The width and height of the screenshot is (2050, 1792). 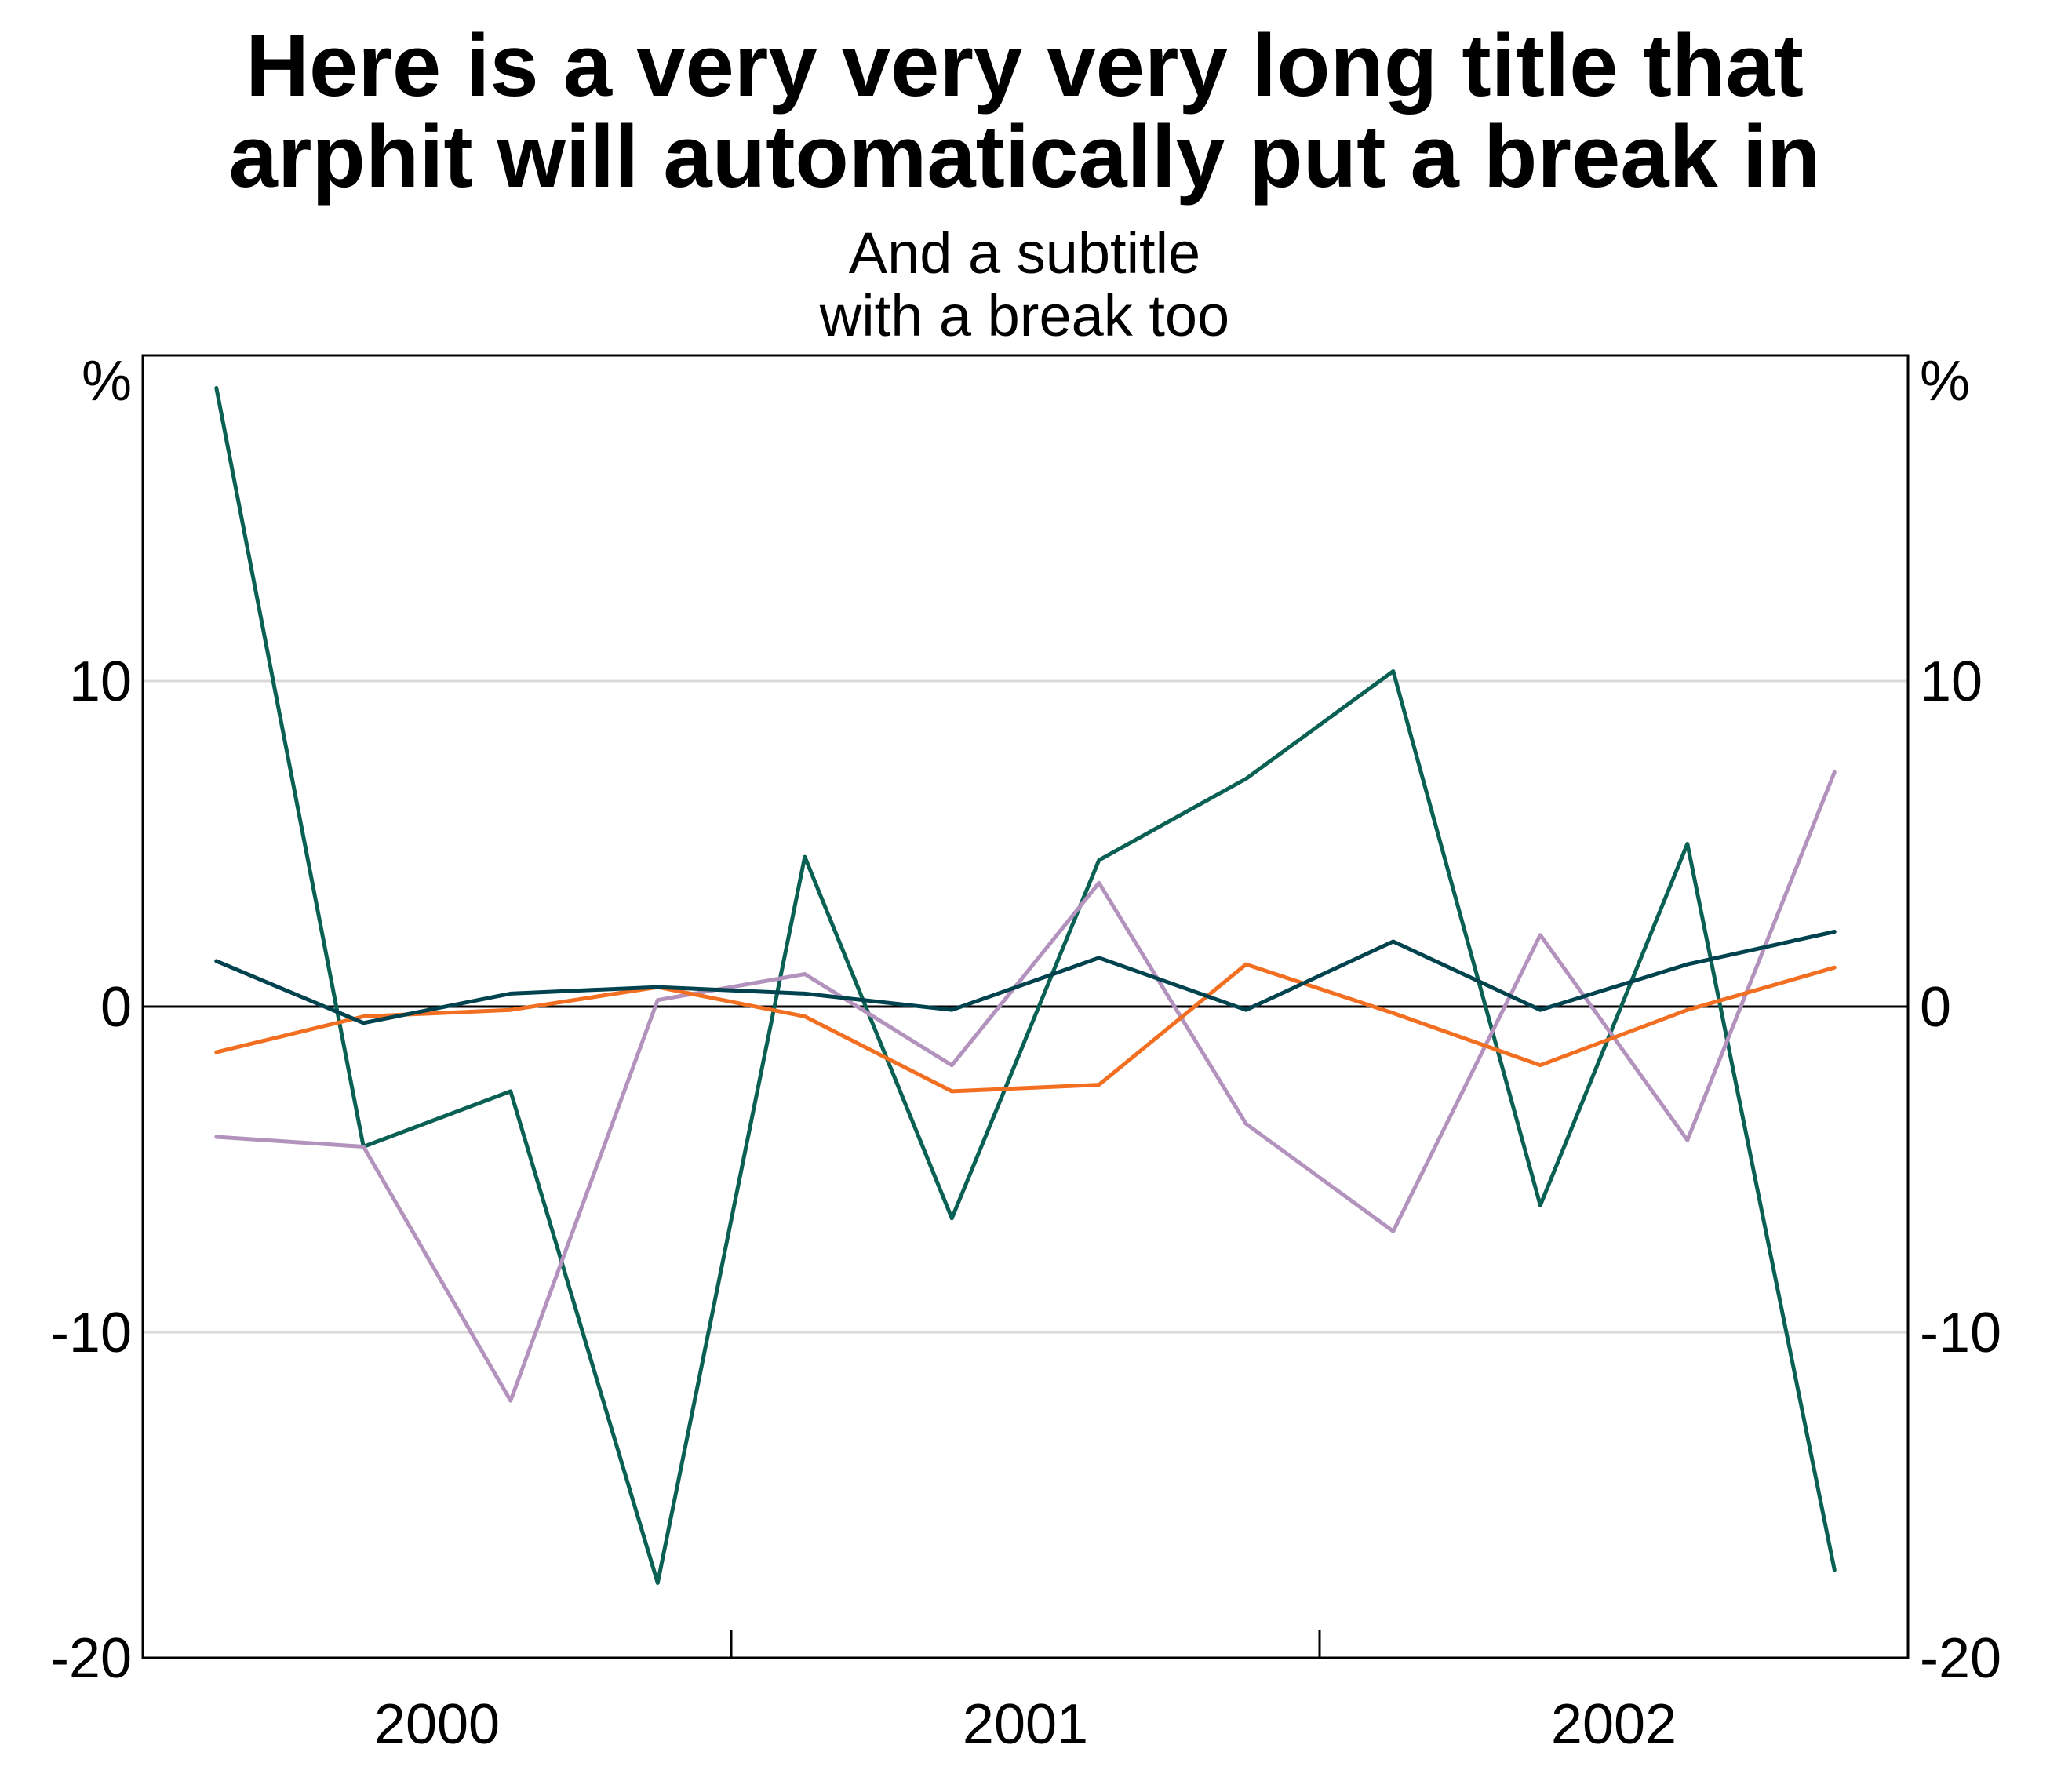 What do you see at coordinates (1951, 681) in the screenshot?
I see `y-tick-label-right: 10` at bounding box center [1951, 681].